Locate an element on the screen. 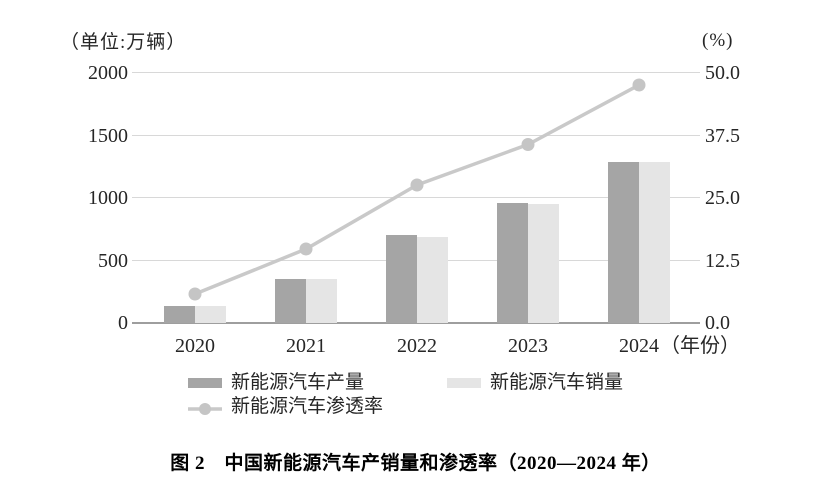 Image resolution: width=831 pixels, height=497 pixels. sales-swatch-icon is located at coordinates (464, 383).